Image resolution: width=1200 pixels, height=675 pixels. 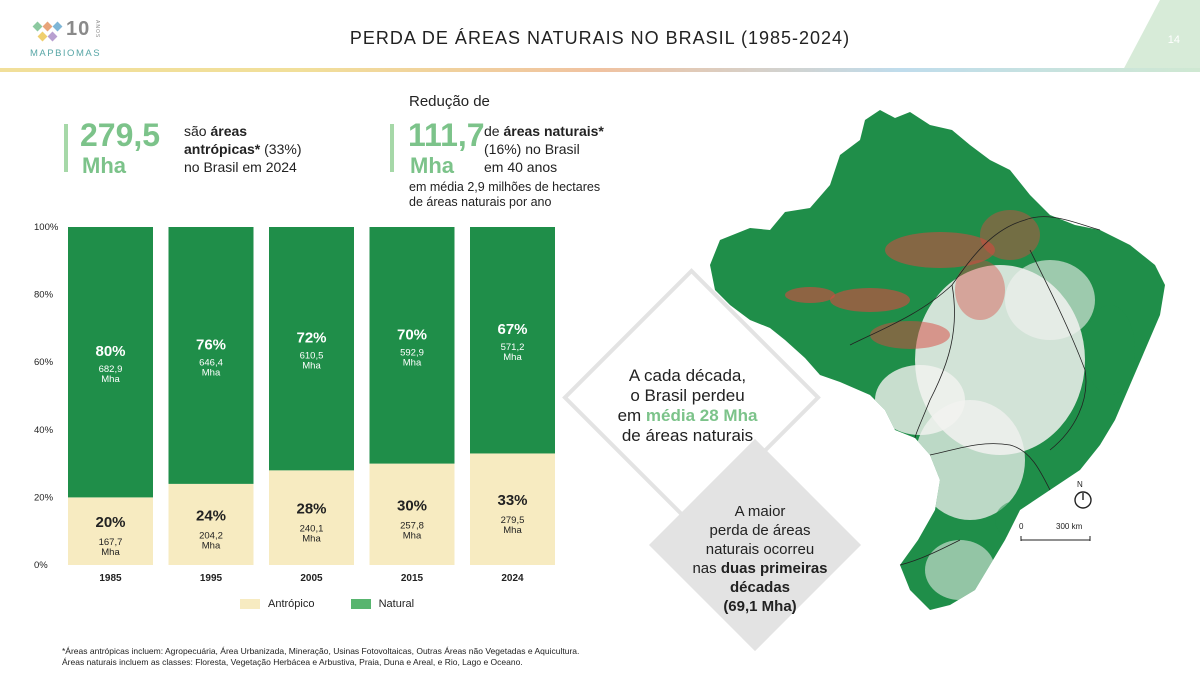 I want to click on logo-mark-icon, so click(x=47, y=31).